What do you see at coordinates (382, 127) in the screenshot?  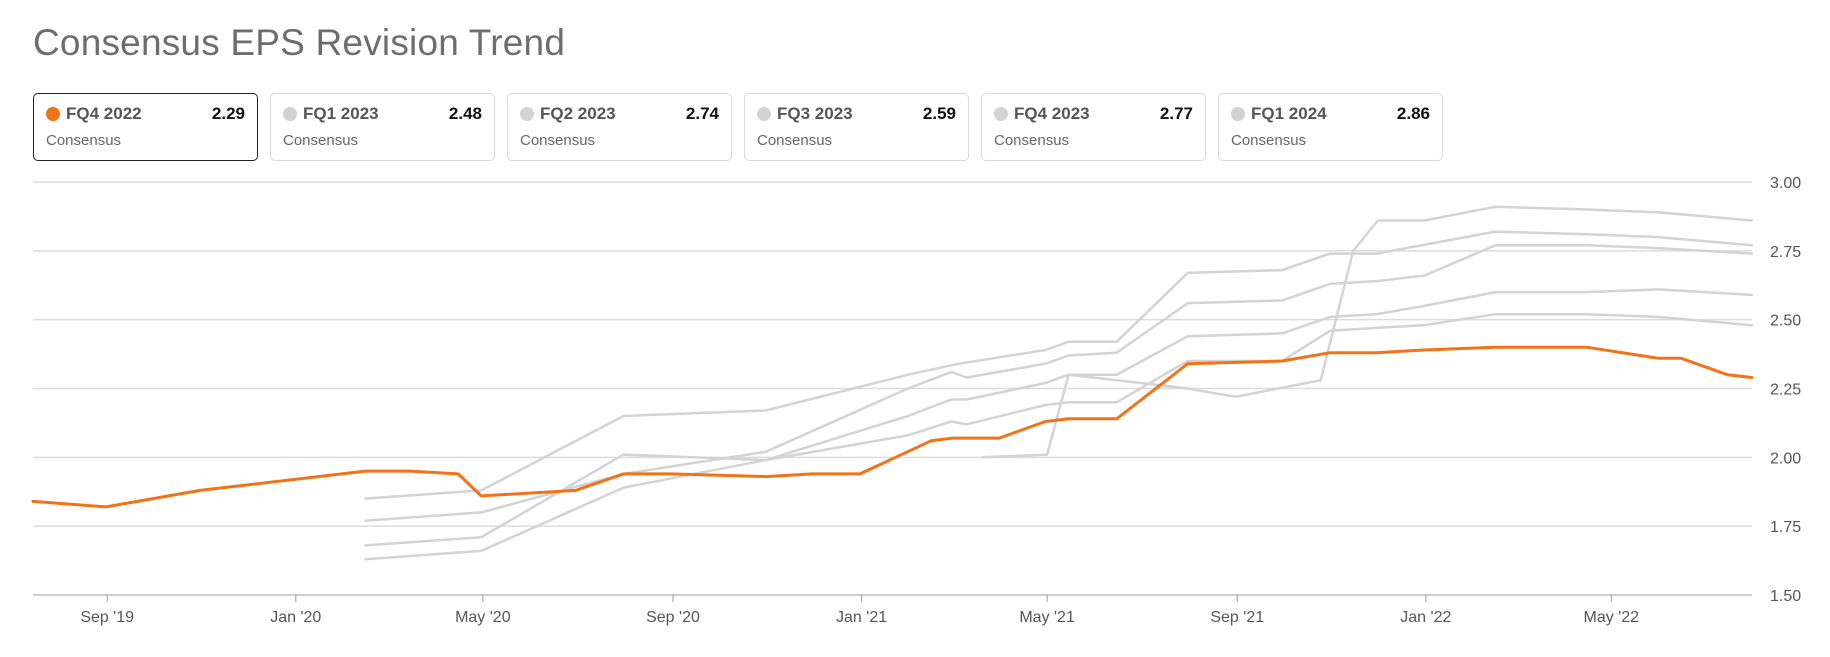 I see `quarter-card: FQ1 2023 2.48 Consensus` at bounding box center [382, 127].